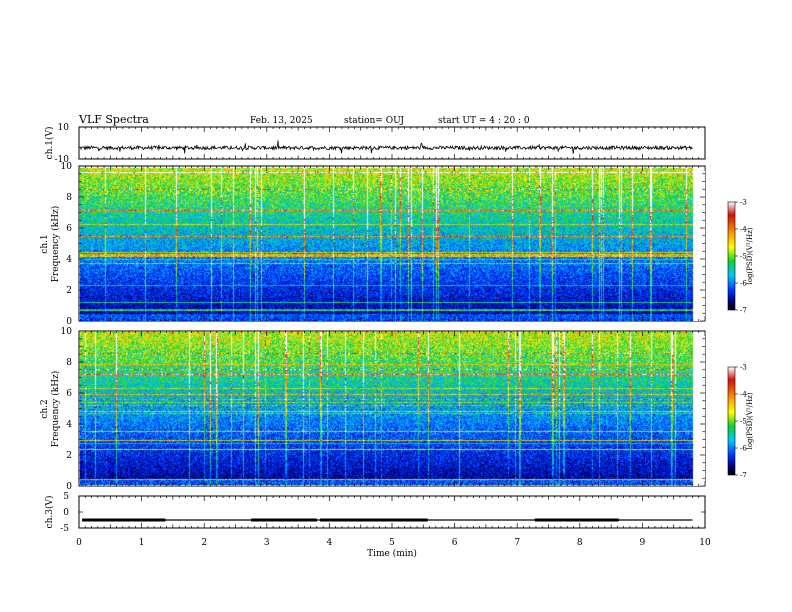 This screenshot has width=792, height=612. What do you see at coordinates (743, 284) in the screenshot?
I see `ch1-colorbar-tick-label: -6` at bounding box center [743, 284].